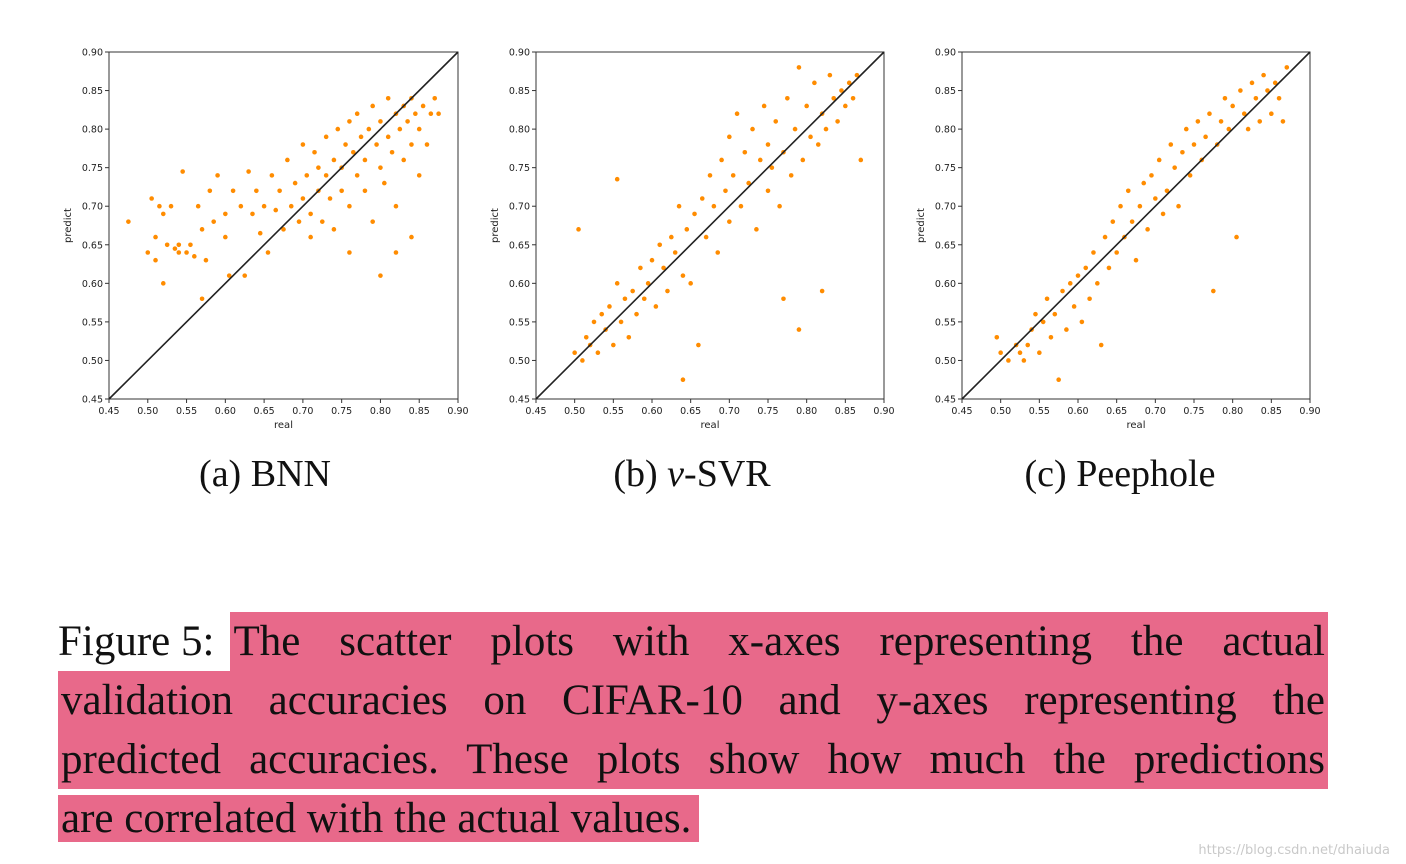  Describe the element at coordinates (640, 474) in the screenshot. I see `subcaption-b-prefix: (b)` at that location.